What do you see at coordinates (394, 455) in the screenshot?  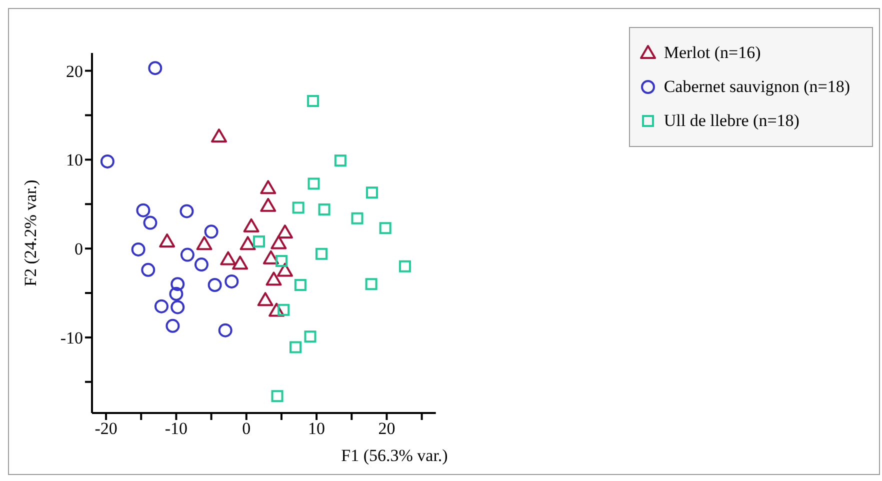 I see `x-axis-title: F1 (56.3% var.)` at bounding box center [394, 455].